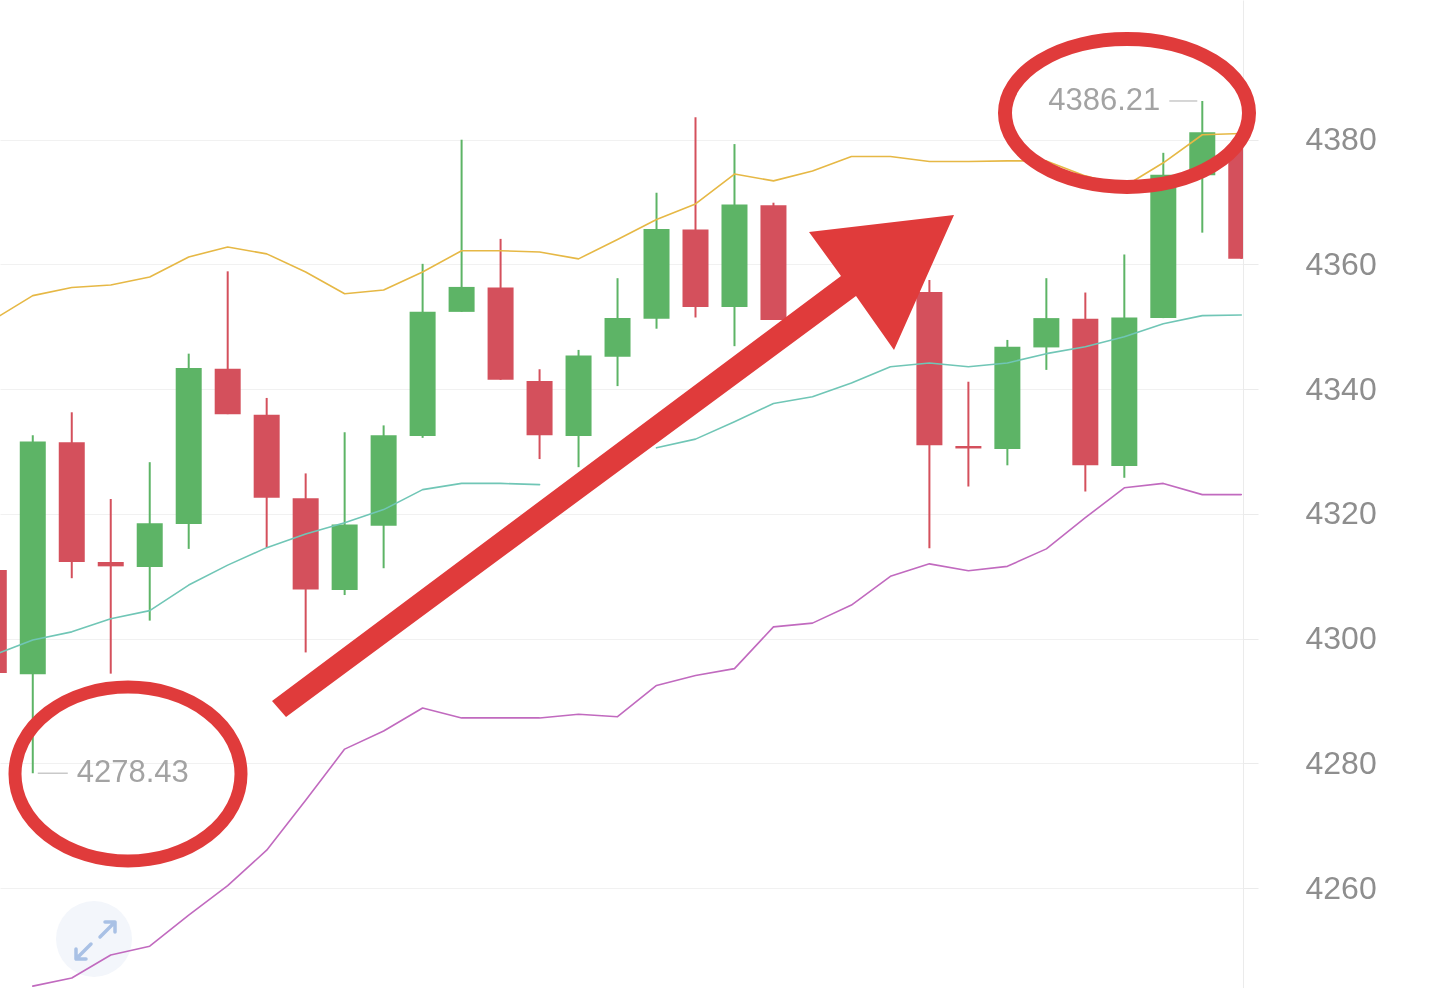  Describe the element at coordinates (1341, 513) in the screenshot. I see `y-tick-label: 4320` at that location.